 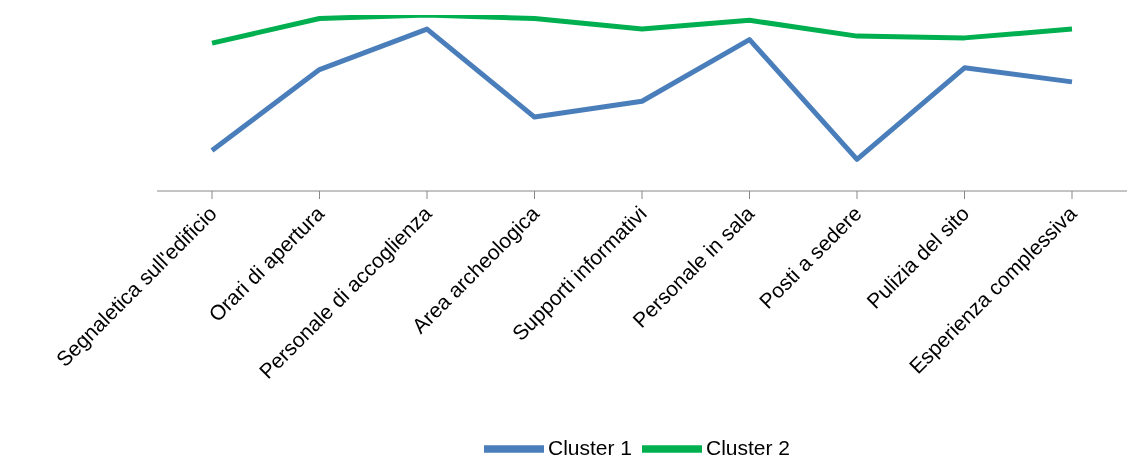 I want to click on legend-label: Cluster 1, so click(x=589, y=447).